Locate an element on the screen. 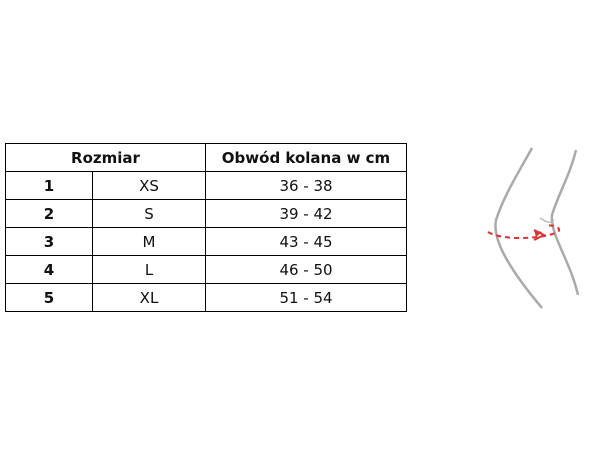  table-row: 2 S 39 - 42 is located at coordinates (206, 213).